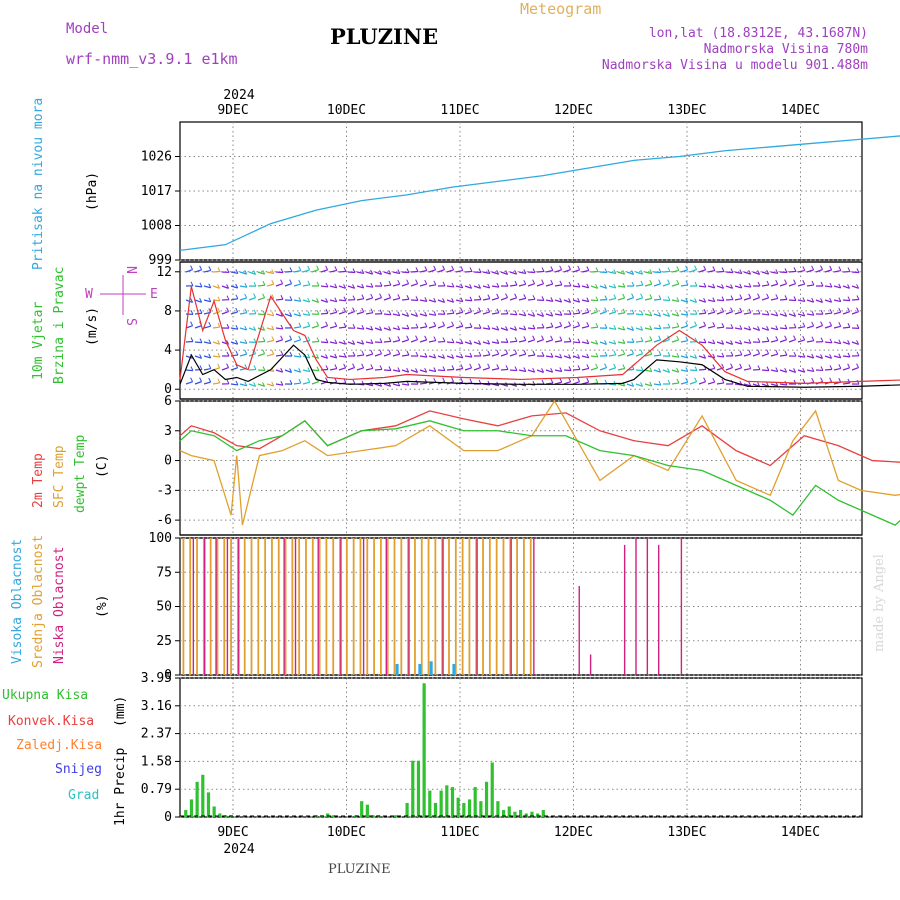 This screenshot has height=900, width=900. Describe the element at coordinates (800, 110) in the screenshot. I see `top-day-label: 14DEC` at that location.